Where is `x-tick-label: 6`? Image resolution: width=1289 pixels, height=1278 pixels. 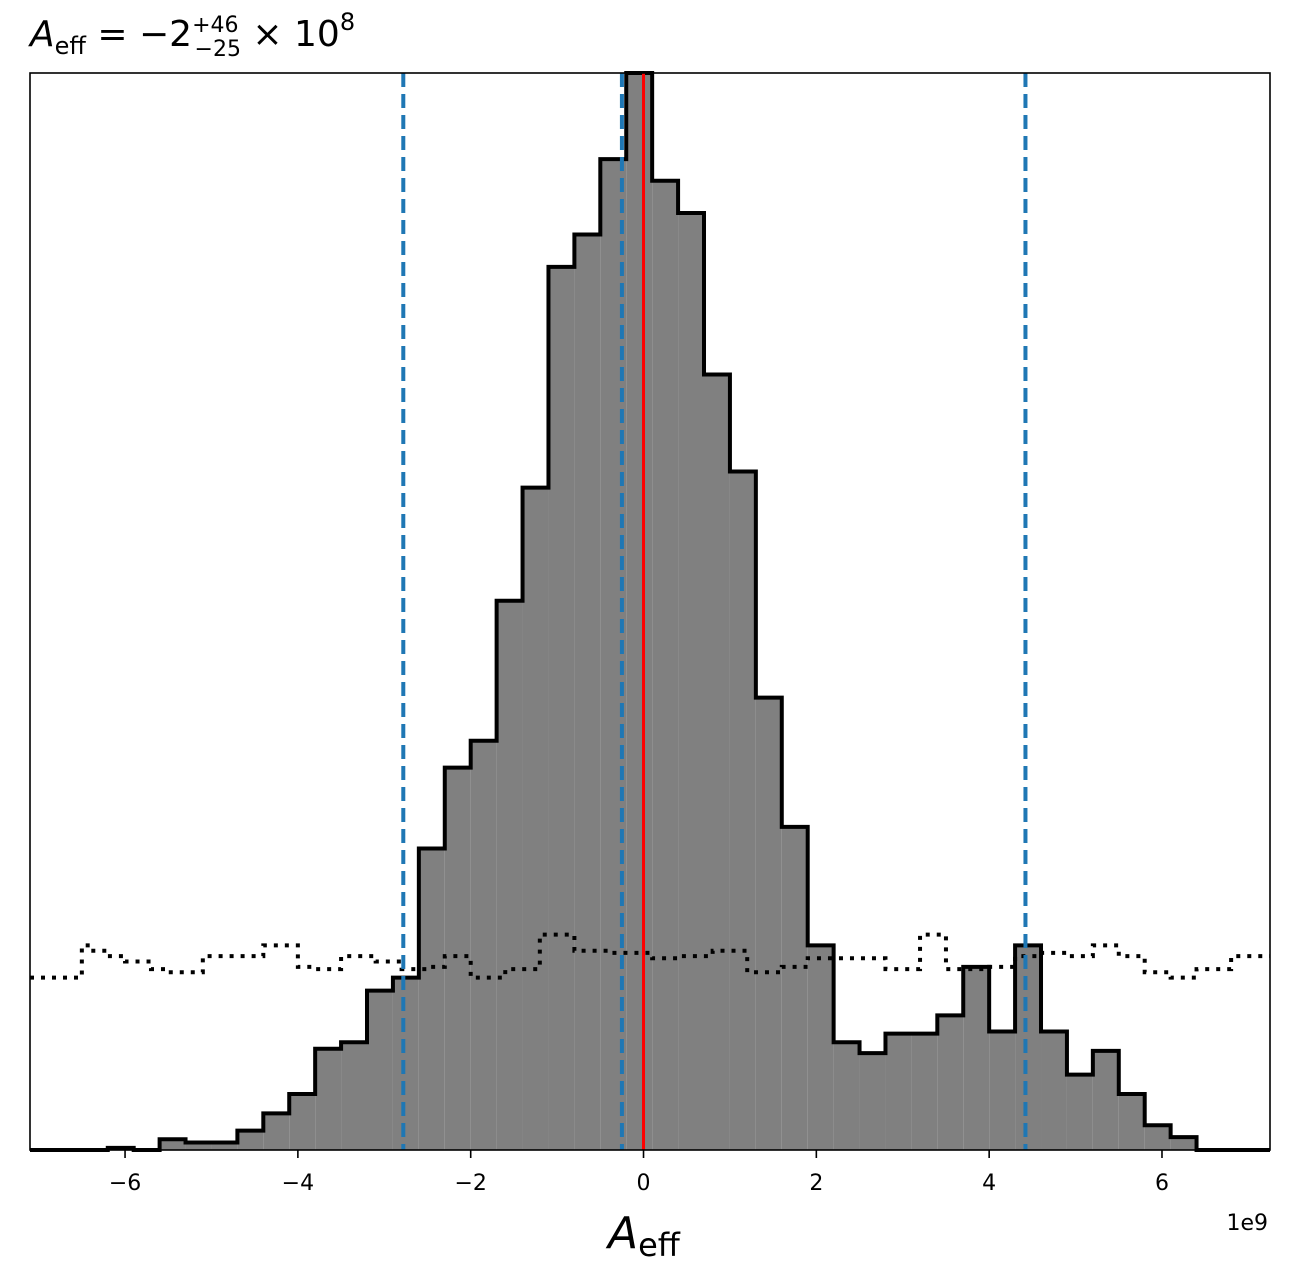
x-tick-label: 6 is located at coordinates (1162, 1183).